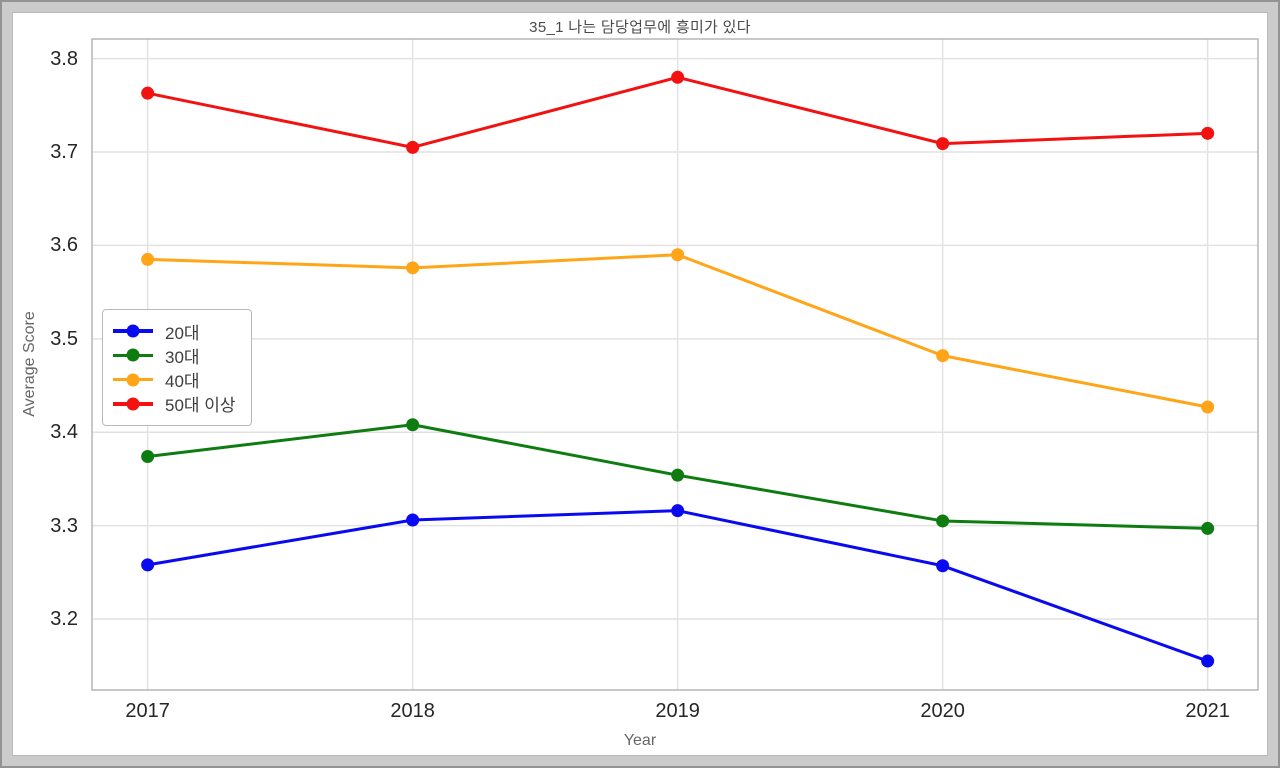 The height and width of the screenshot is (768, 1280). Describe the element at coordinates (64, 152) in the screenshot. I see `y-tick-label: 3.7` at that location.